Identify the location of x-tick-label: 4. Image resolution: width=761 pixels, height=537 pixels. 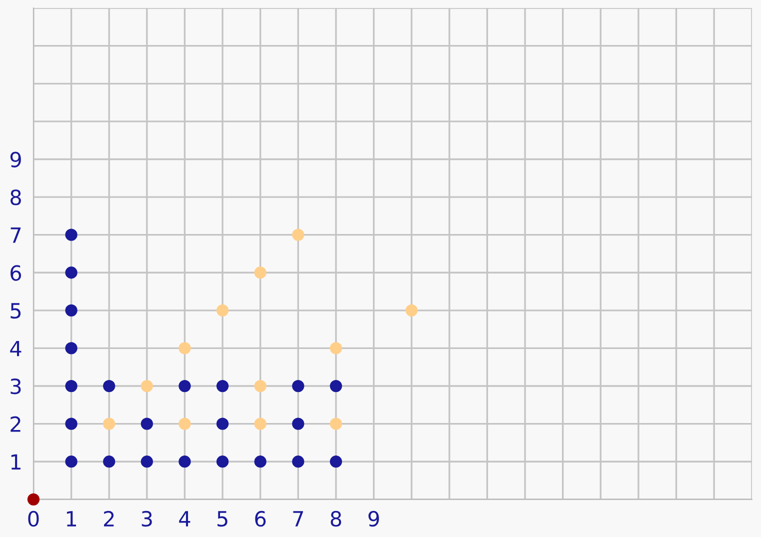
(184, 518).